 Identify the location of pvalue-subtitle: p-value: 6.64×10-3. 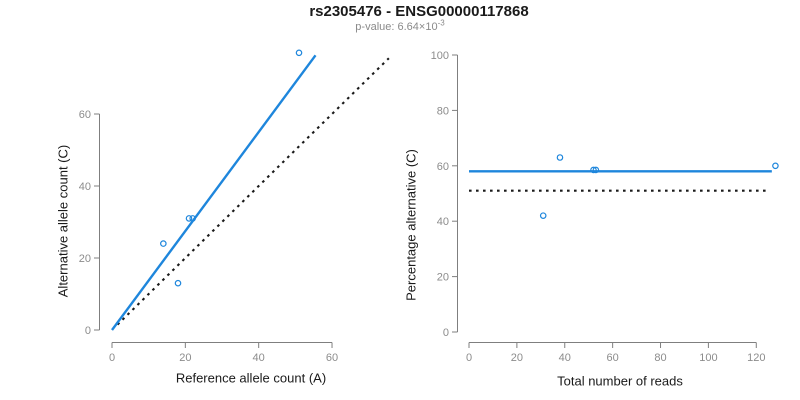
(400, 25).